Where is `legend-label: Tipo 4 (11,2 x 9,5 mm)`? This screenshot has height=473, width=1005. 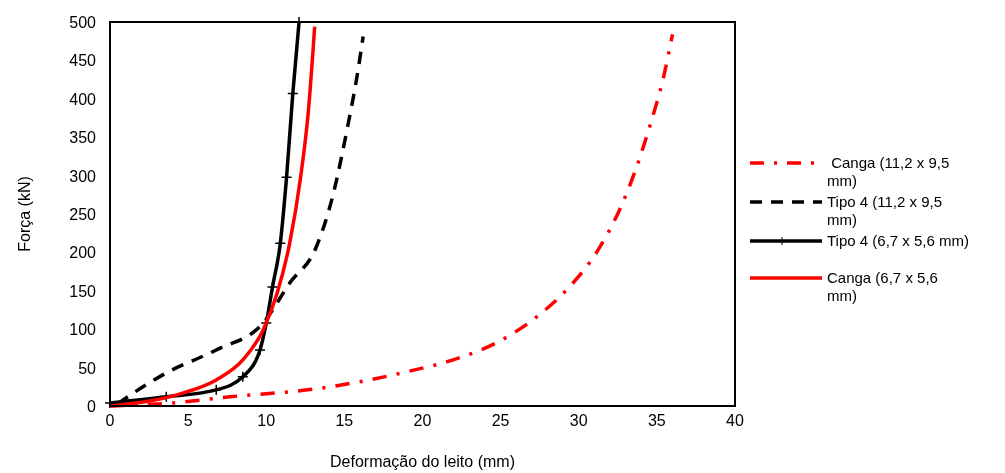 legend-label: Tipo 4 (11,2 x 9,5 mm) is located at coordinates (885, 210).